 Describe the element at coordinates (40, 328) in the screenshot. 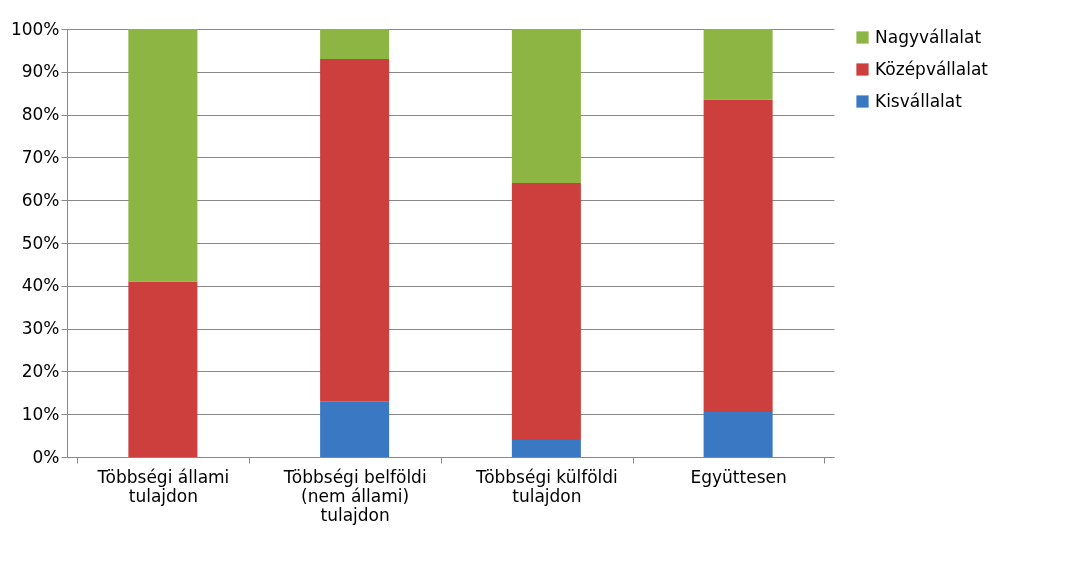

I see `y-tick-label: 30%` at that location.